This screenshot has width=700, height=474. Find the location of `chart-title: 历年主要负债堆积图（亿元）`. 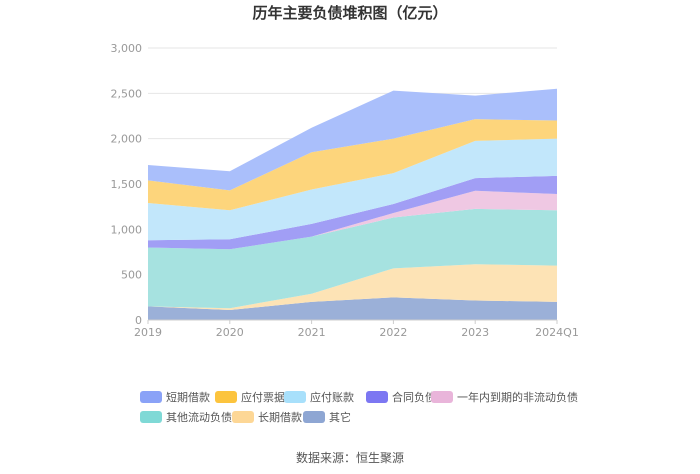

chart-title: 历年主要负债堆积图（亿元） is located at coordinates (349, 13).